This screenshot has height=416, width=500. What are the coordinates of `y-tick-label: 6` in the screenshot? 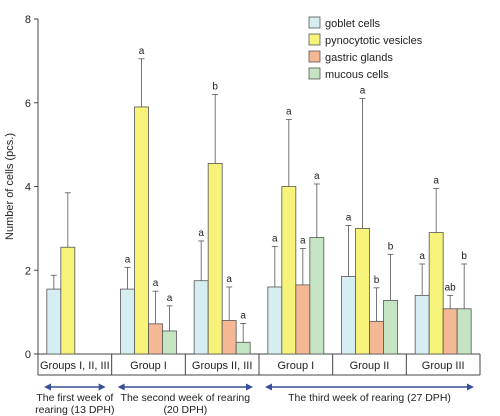 It's located at (28, 104).